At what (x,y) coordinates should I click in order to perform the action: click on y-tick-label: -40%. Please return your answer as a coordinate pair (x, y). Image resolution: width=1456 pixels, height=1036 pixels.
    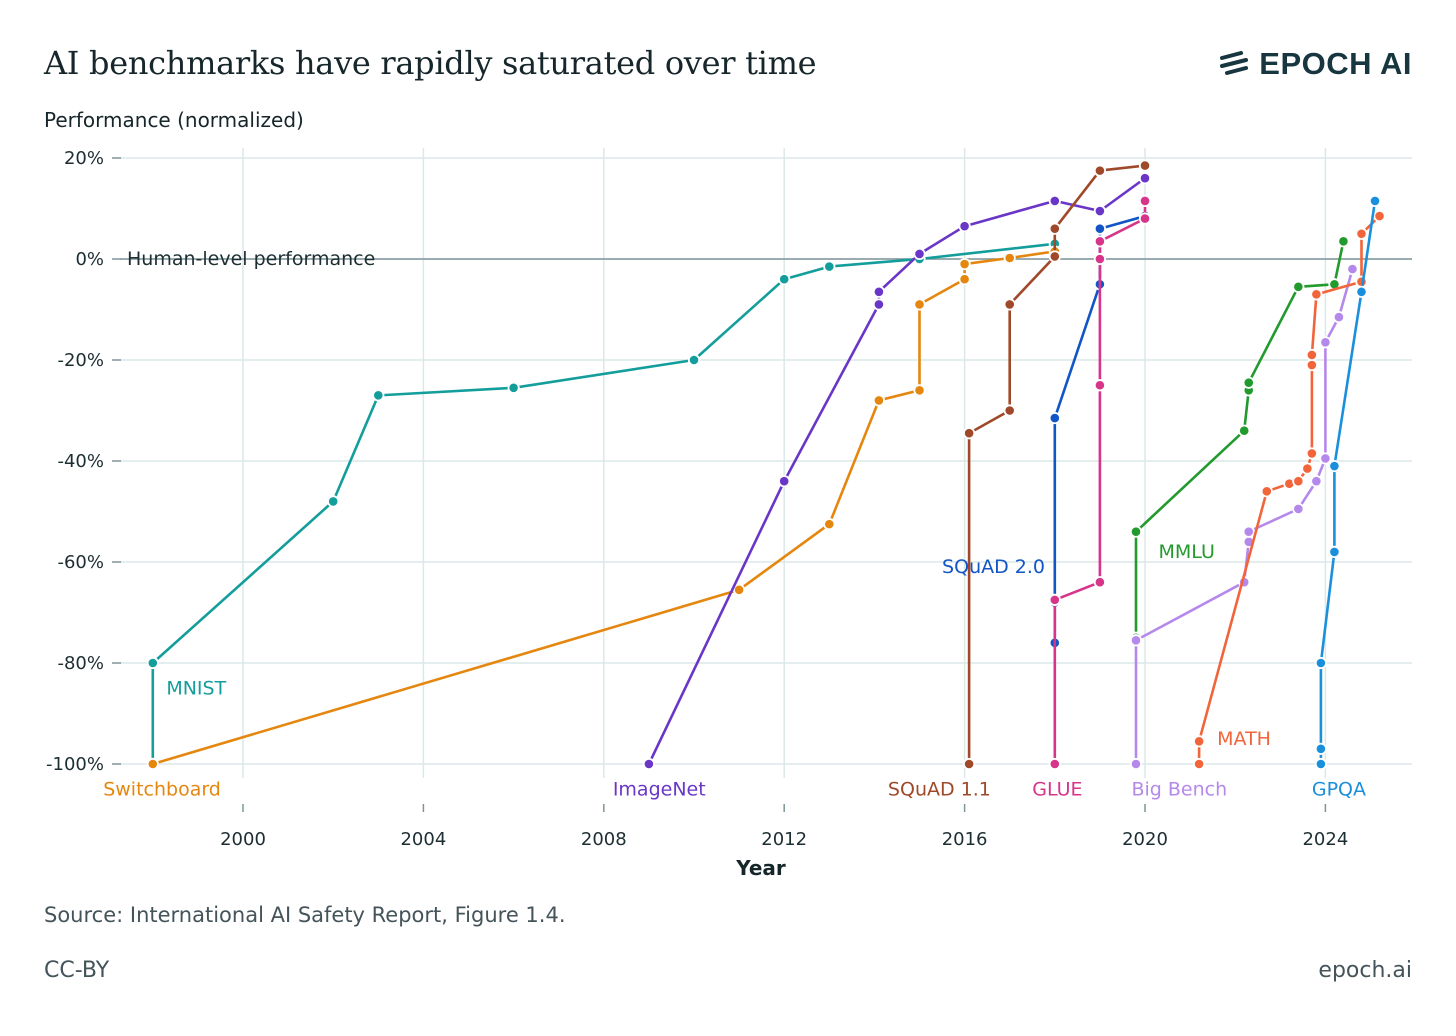
    Looking at the image, I should click on (80, 461).